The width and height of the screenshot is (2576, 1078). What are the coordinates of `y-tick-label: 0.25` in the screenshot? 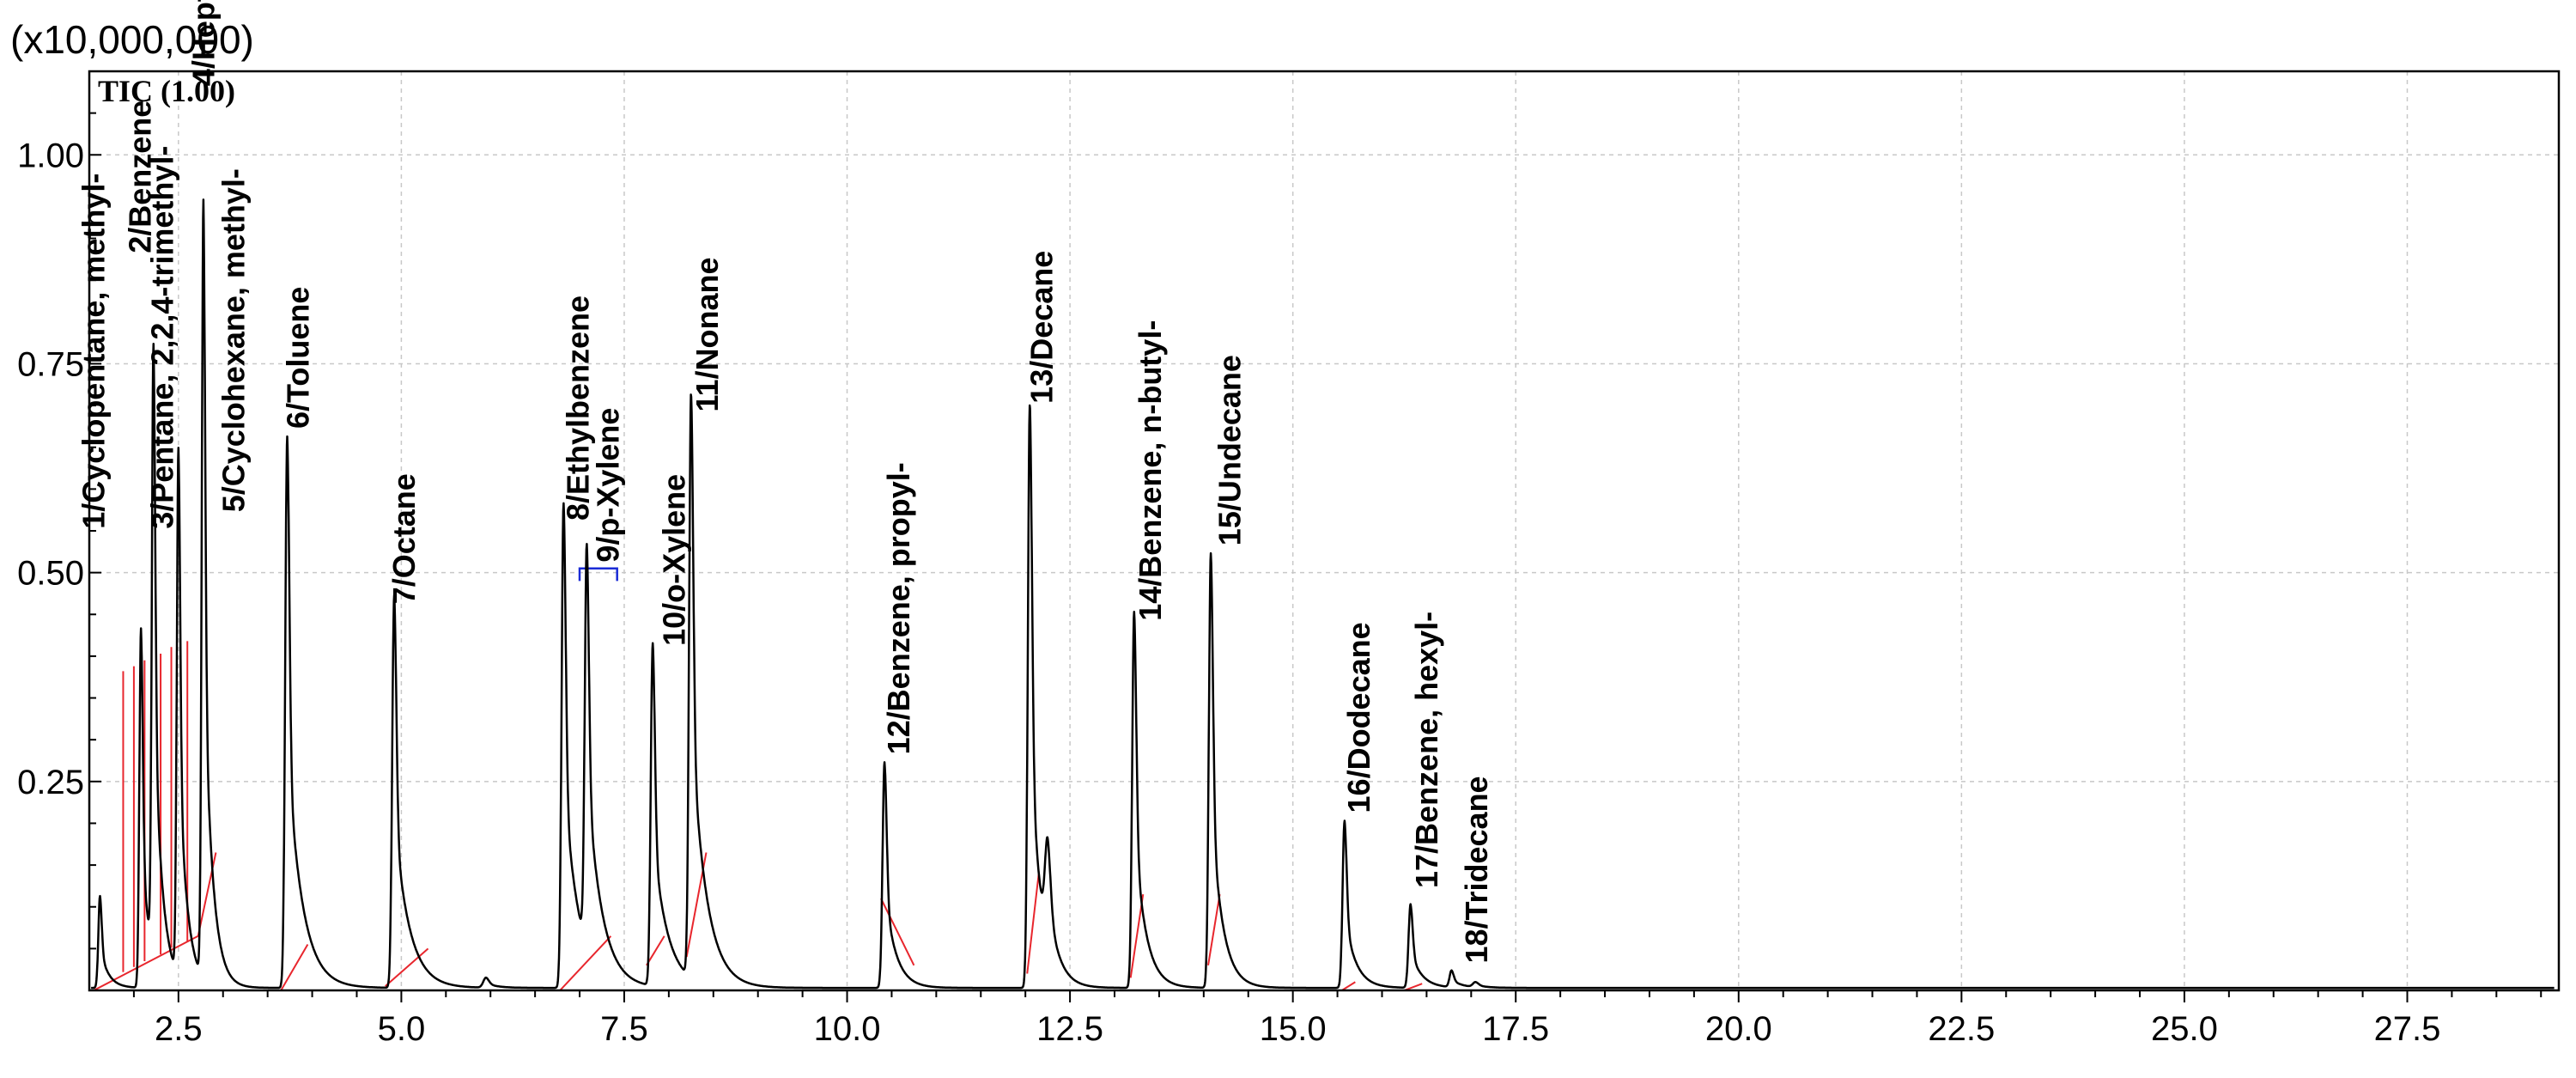 It's located at (50, 782).